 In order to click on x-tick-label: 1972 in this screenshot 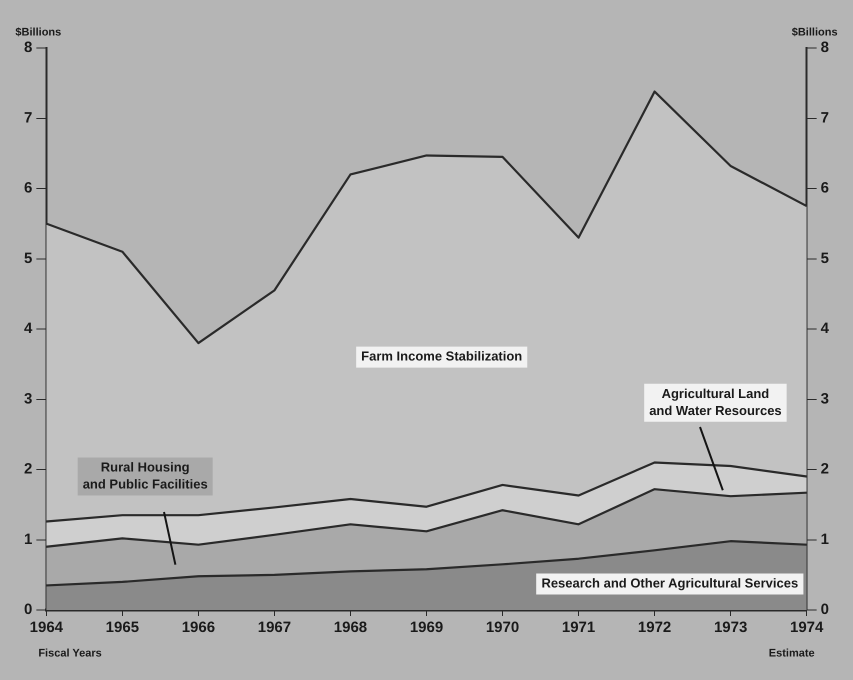, I will do `click(655, 627)`.